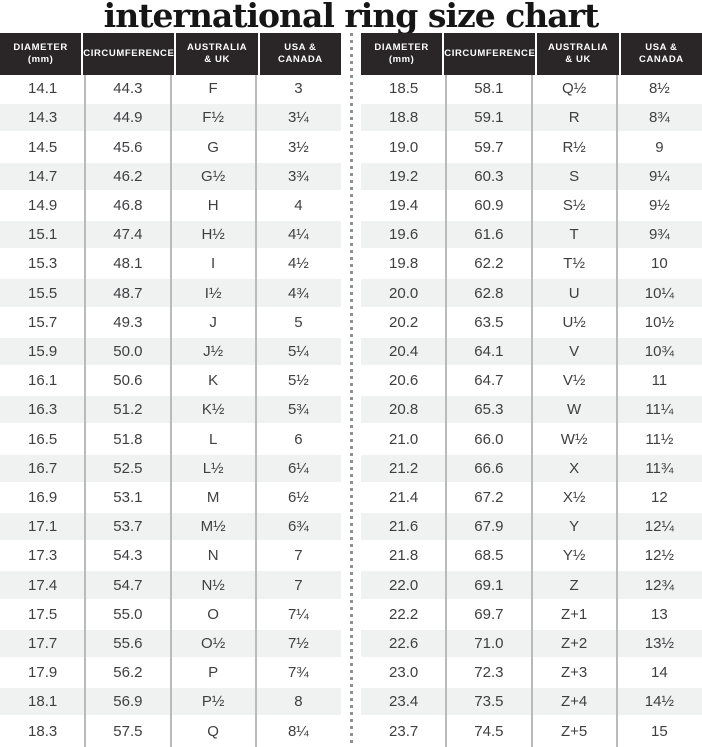 This screenshot has width=702, height=747. What do you see at coordinates (43, 585) in the screenshot?
I see `cell-diameter: 17.4` at bounding box center [43, 585].